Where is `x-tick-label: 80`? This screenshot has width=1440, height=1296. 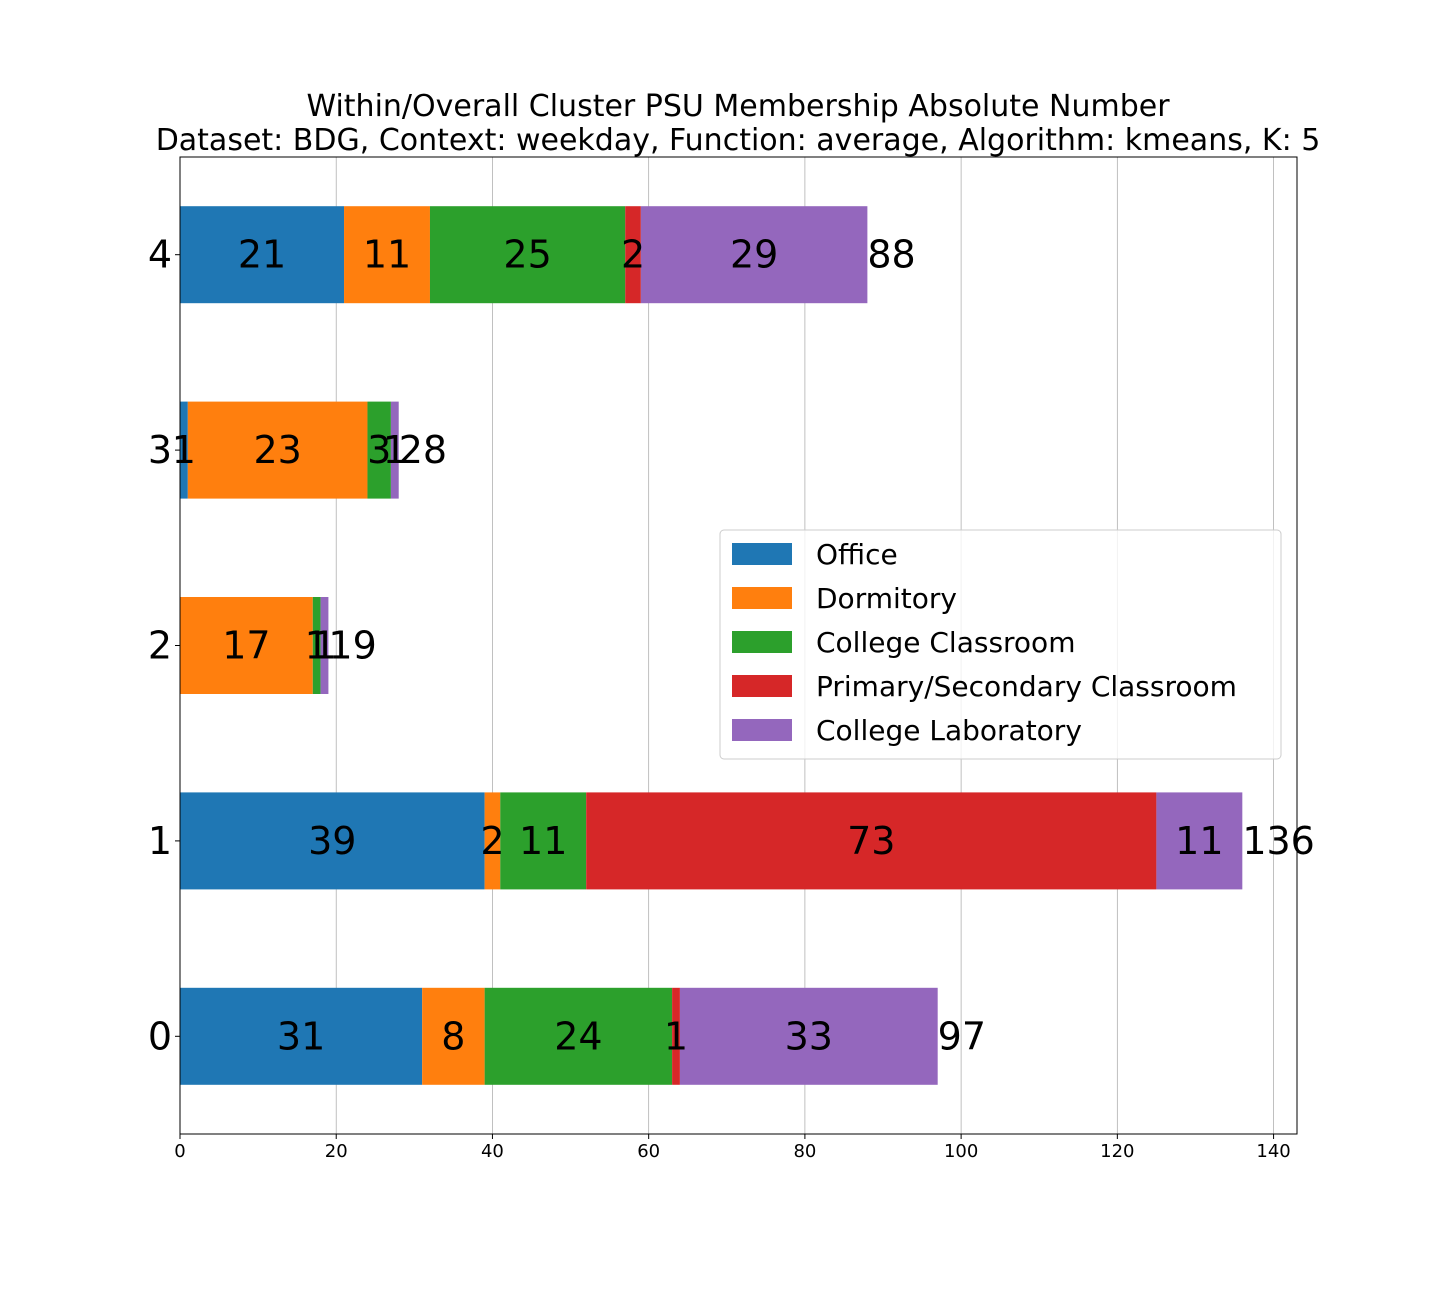 x-tick-label: 80 is located at coordinates (804, 1151).